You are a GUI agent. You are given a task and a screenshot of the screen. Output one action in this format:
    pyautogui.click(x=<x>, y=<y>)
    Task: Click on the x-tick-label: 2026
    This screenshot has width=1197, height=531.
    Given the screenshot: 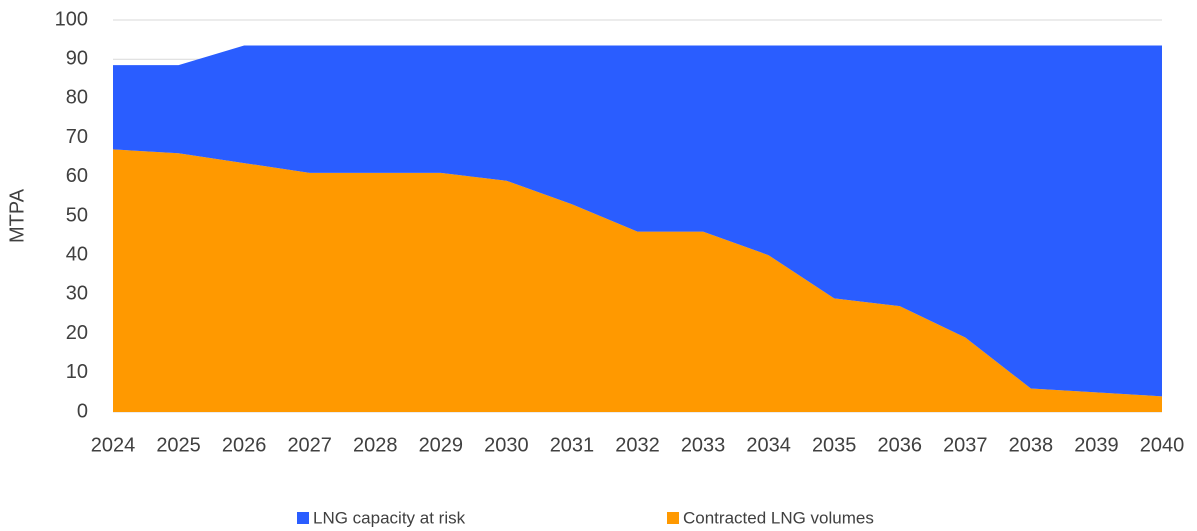 What is the action you would take?
    pyautogui.click(x=244, y=445)
    